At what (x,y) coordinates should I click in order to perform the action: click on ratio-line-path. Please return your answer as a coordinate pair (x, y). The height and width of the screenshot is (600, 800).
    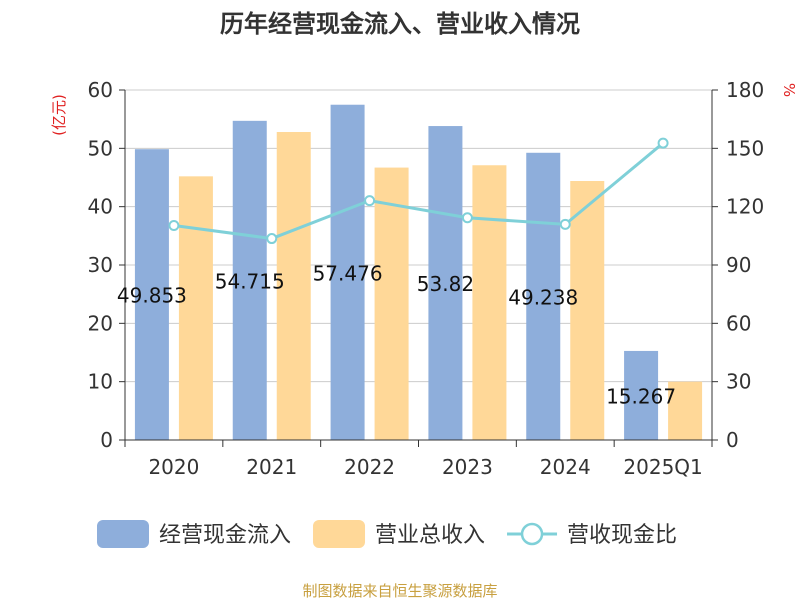
    Looking at the image, I should click on (419, 191).